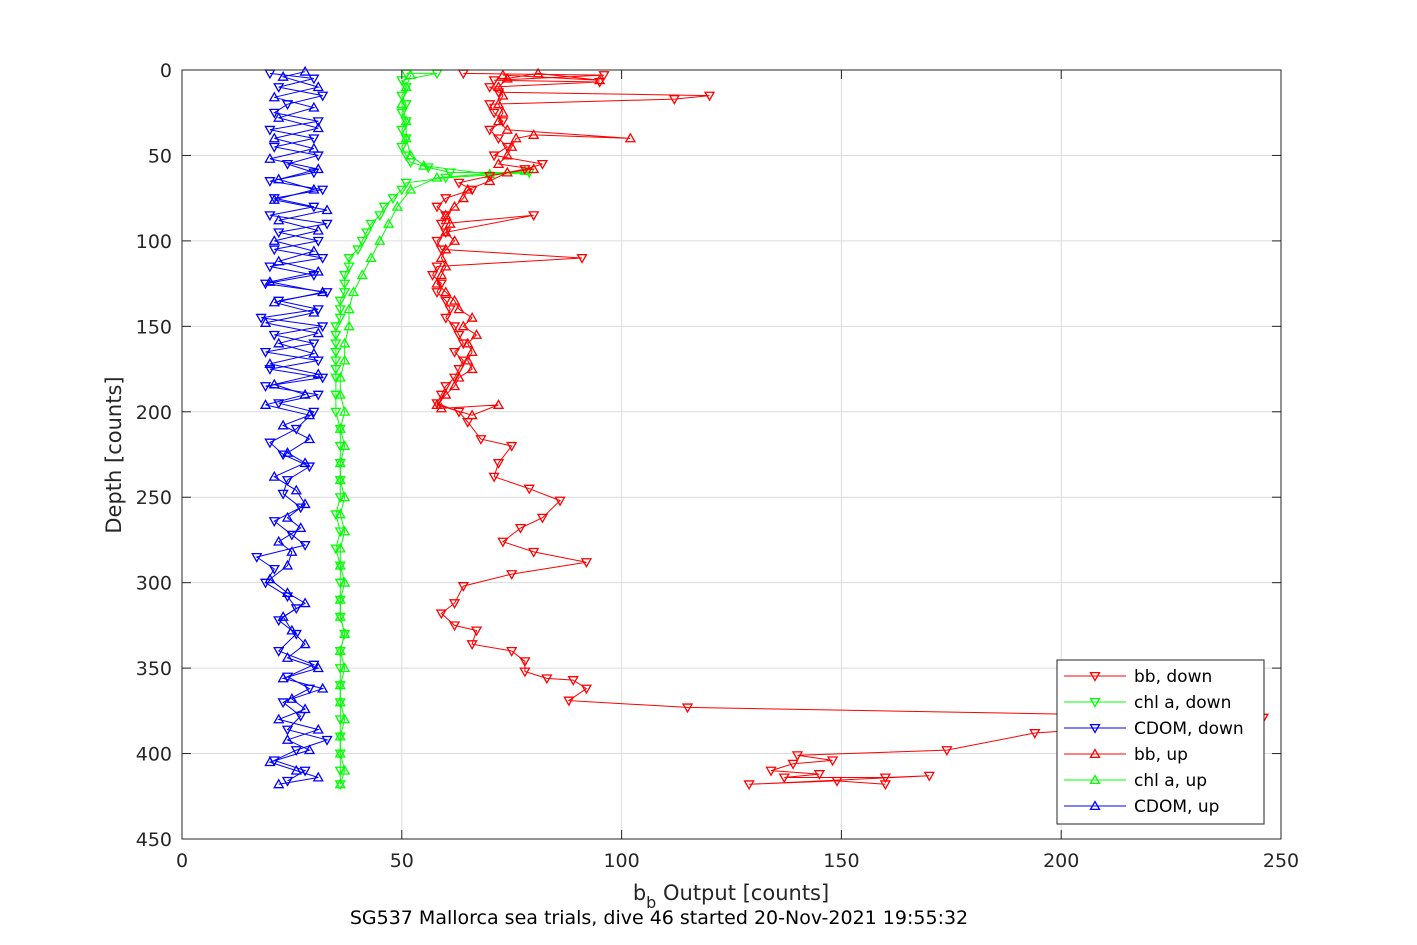 The image size is (1417, 945). What do you see at coordinates (651, 902) in the screenshot?
I see `x-axis-label-subscript: b` at bounding box center [651, 902].